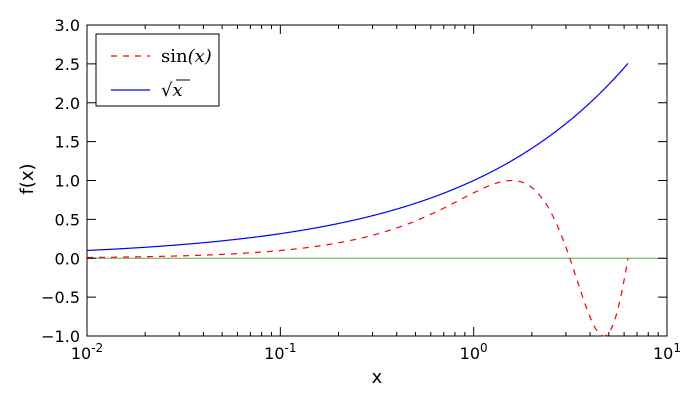 The image size is (700, 400). Describe the element at coordinates (167, 90) in the screenshot. I see `legend-label-main: √` at that location.